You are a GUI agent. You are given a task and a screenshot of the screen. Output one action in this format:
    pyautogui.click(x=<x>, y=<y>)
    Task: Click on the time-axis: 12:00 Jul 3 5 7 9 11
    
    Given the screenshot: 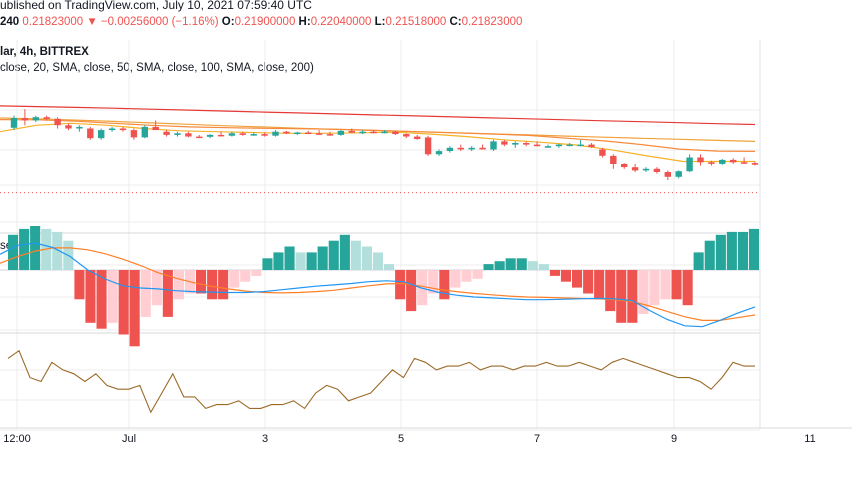 What is the action you would take?
    pyautogui.click(x=426, y=436)
    